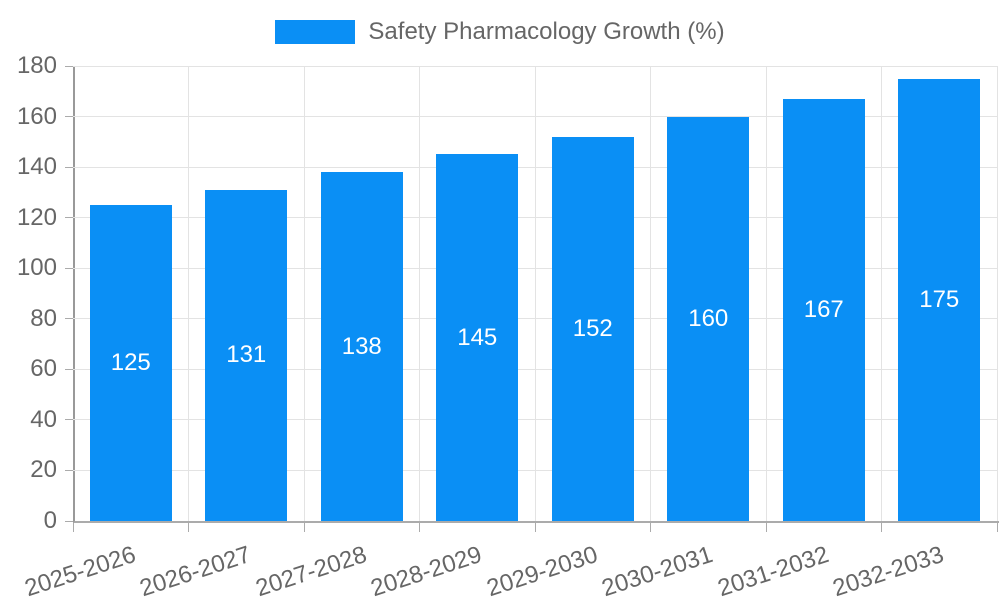 The height and width of the screenshot is (600, 1000). What do you see at coordinates (43, 419) in the screenshot?
I see `y-axis-label: 40` at bounding box center [43, 419].